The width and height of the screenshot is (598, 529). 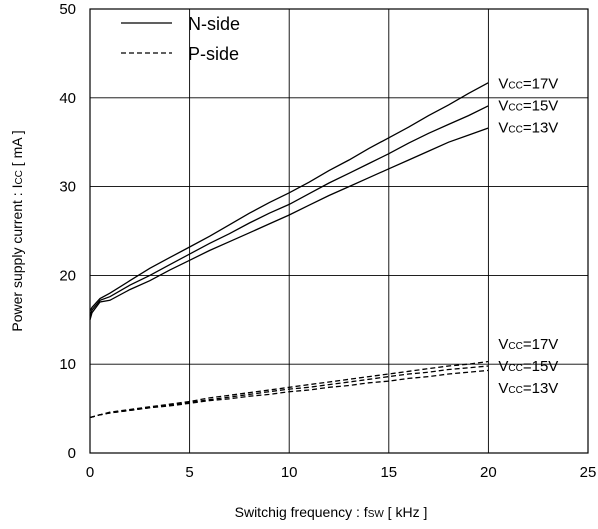 I want to click on legend-label-p-side: P-side, so click(x=213, y=54).